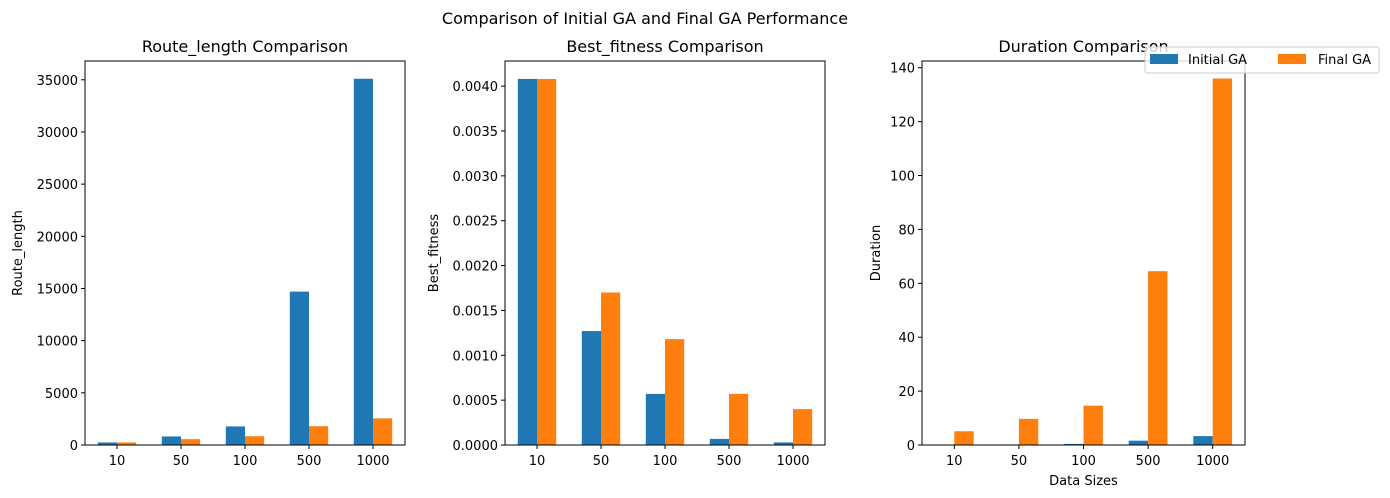  What do you see at coordinates (906, 284) in the screenshot?
I see `y-tick-label: 60` at bounding box center [906, 284].